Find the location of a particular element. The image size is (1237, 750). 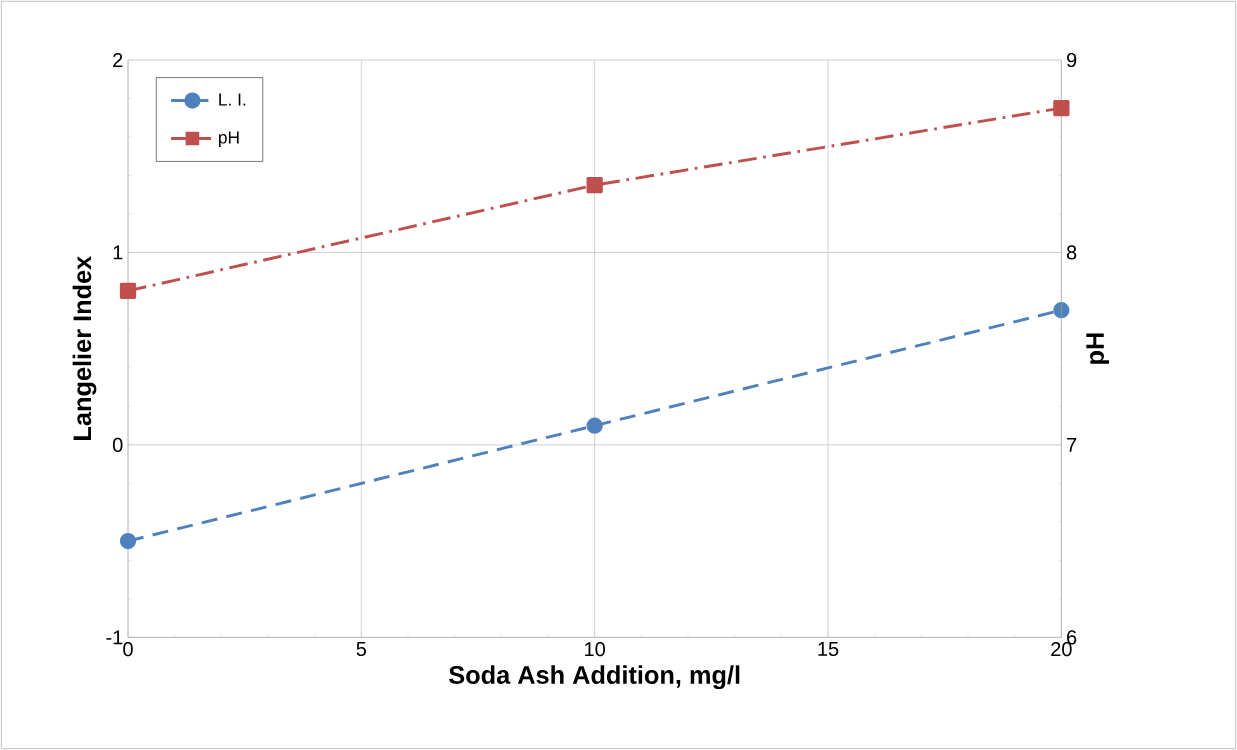

legend-label: pH is located at coordinates (228, 139).